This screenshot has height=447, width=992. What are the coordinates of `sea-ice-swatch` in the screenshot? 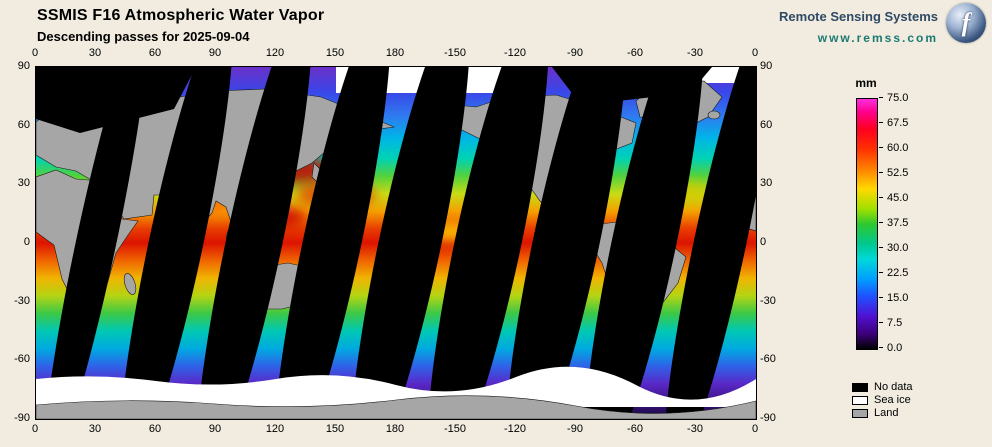 It's located at (860, 400).